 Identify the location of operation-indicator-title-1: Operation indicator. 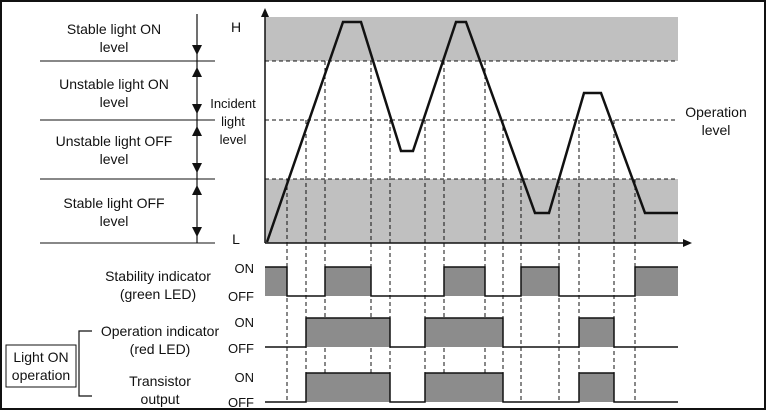
(160, 331).